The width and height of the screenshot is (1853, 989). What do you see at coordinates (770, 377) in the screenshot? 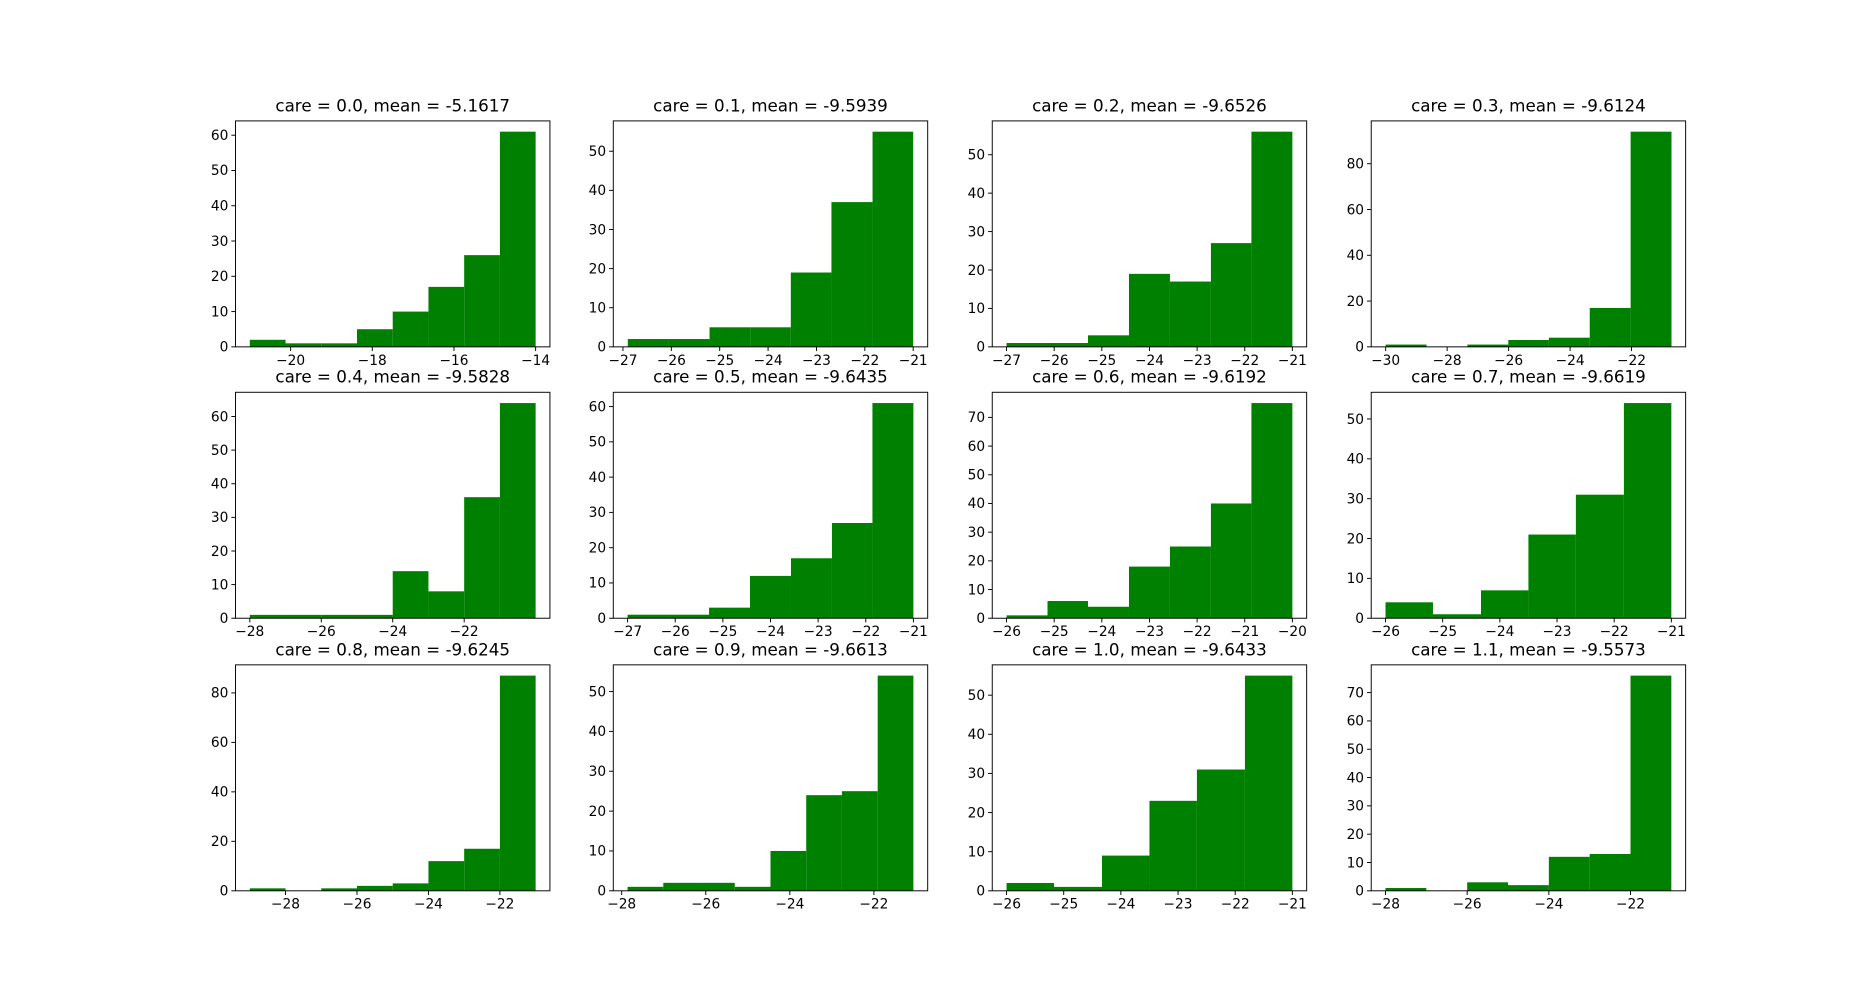
I see `subplot-title: care = 0.5, mean = -9.6435` at bounding box center [770, 377].